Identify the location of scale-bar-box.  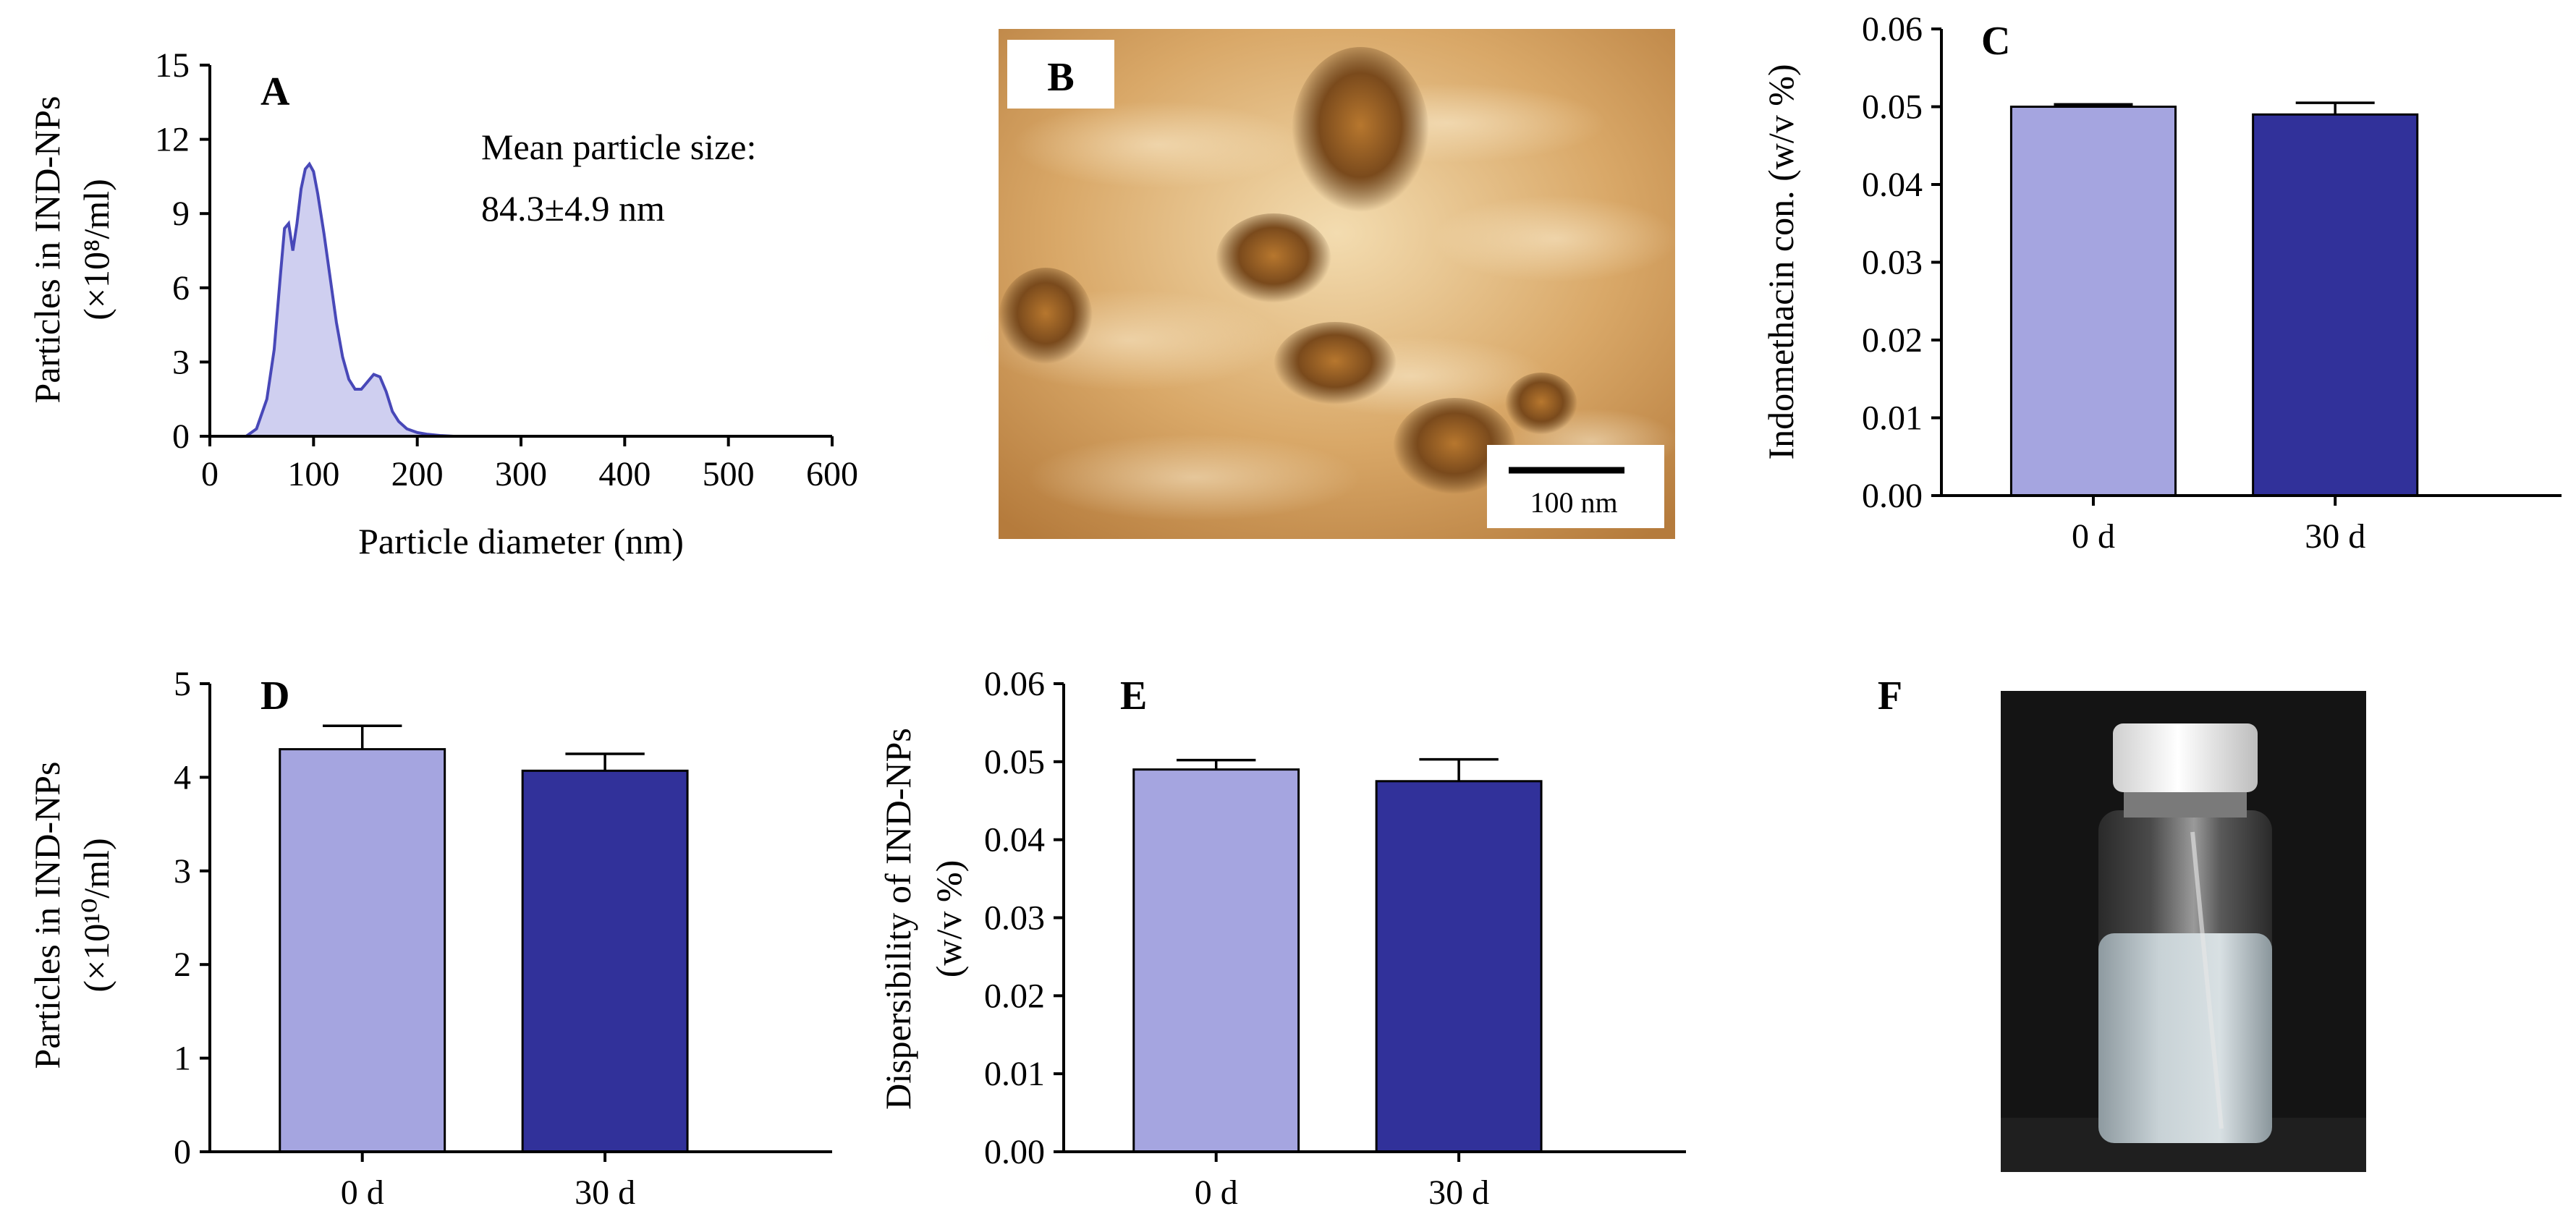
(1576, 487).